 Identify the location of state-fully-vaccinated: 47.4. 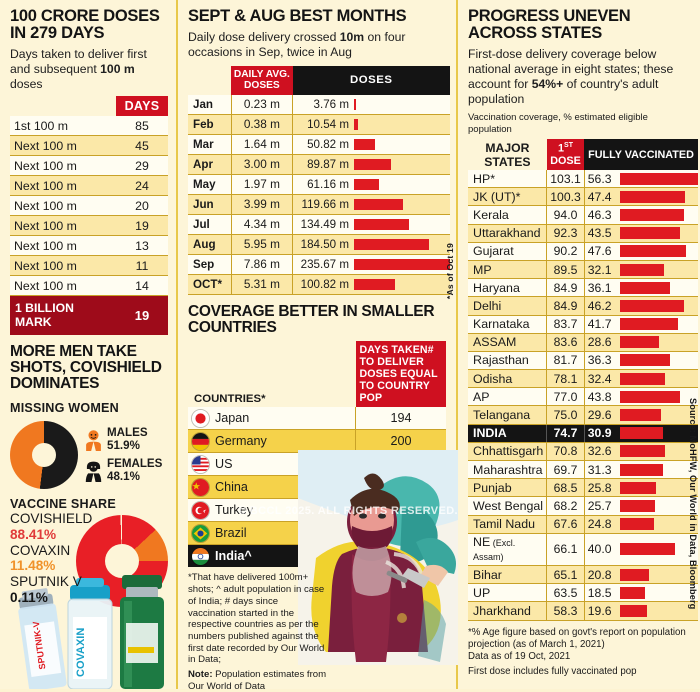
(599, 196).